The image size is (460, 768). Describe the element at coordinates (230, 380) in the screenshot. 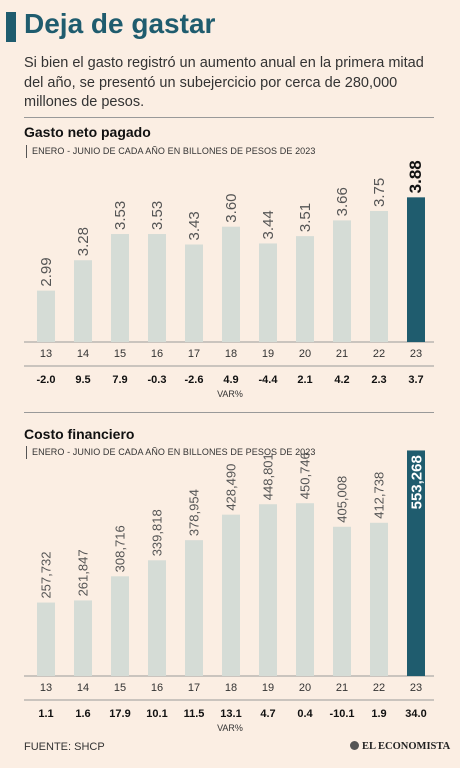

I see `var-value: 4.9` at that location.